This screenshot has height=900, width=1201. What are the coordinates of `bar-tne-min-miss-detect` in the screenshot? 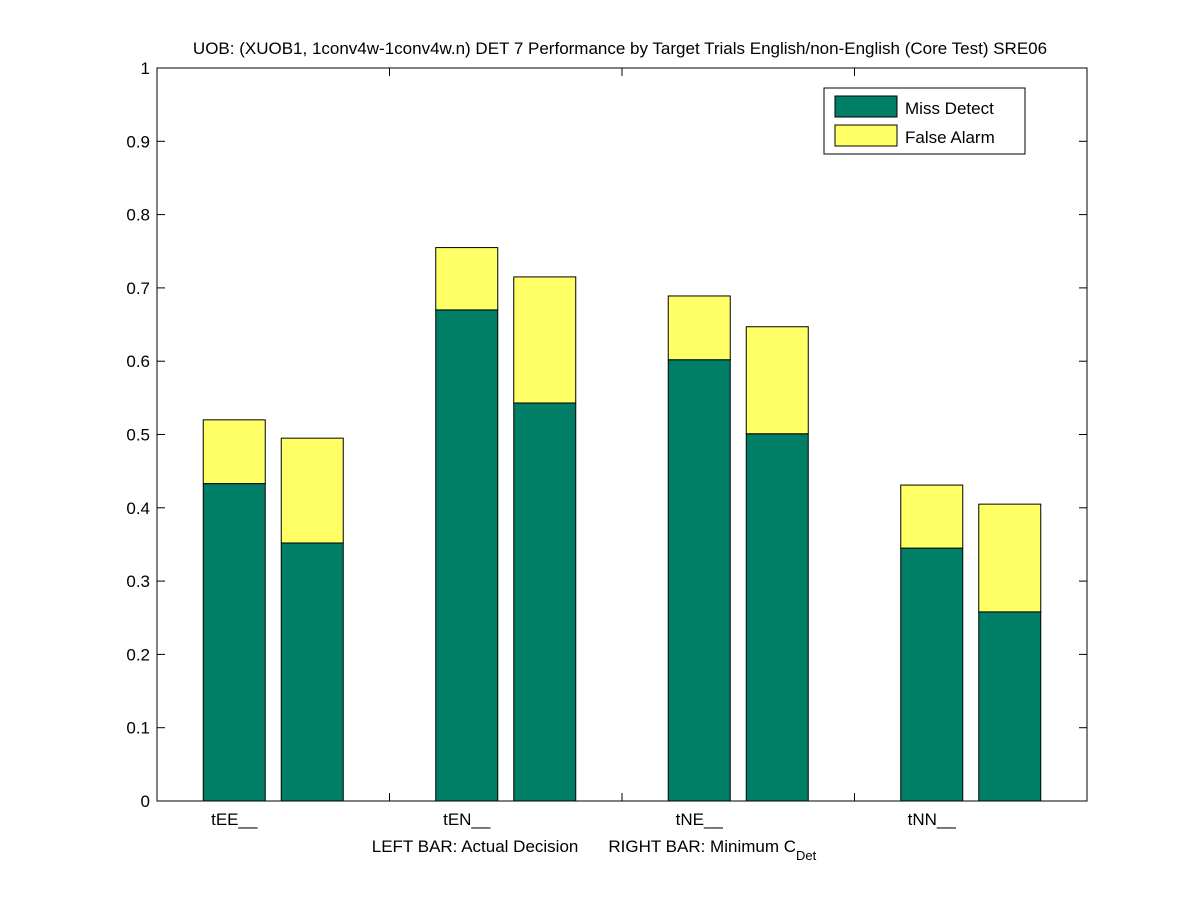 It's located at (777, 617).